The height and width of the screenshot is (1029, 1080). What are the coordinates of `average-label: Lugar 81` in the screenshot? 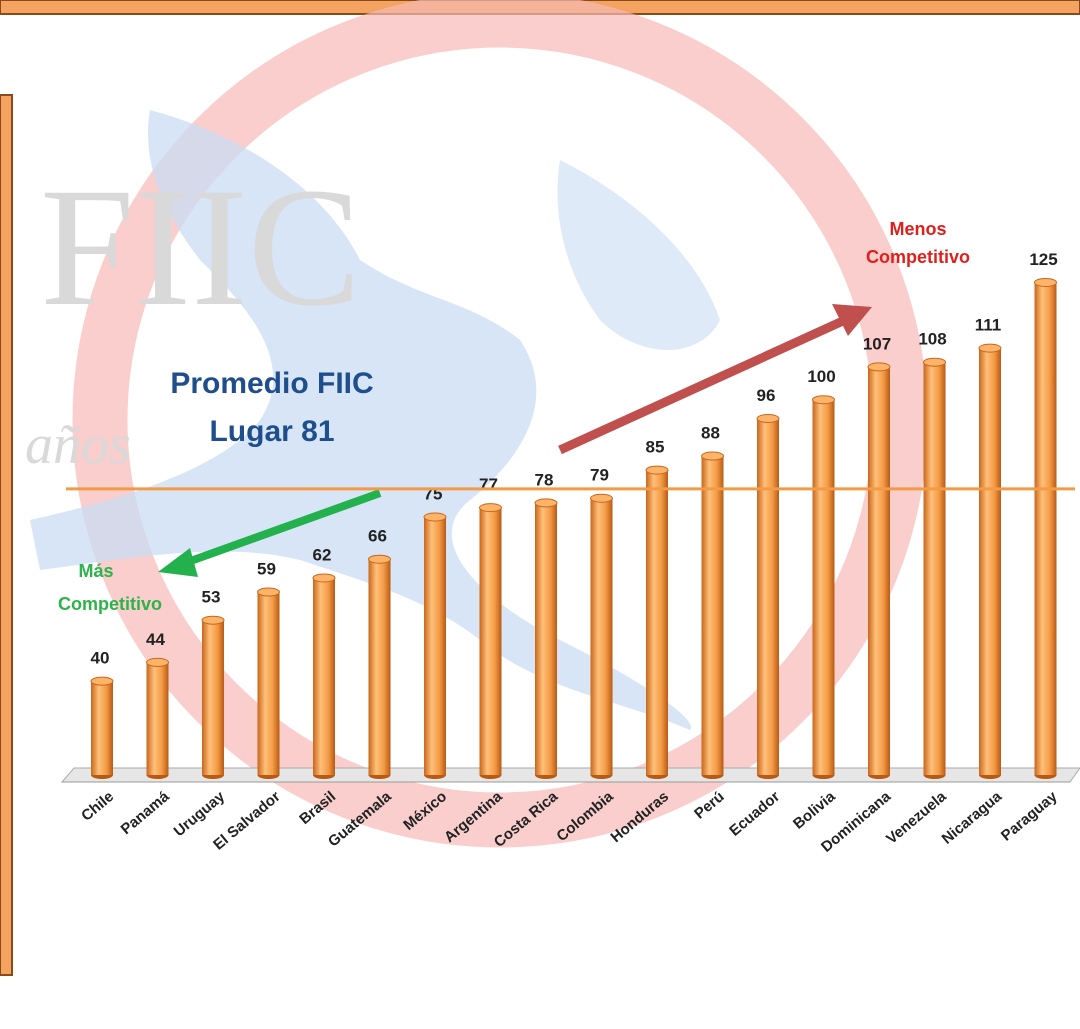 It's located at (271, 431).